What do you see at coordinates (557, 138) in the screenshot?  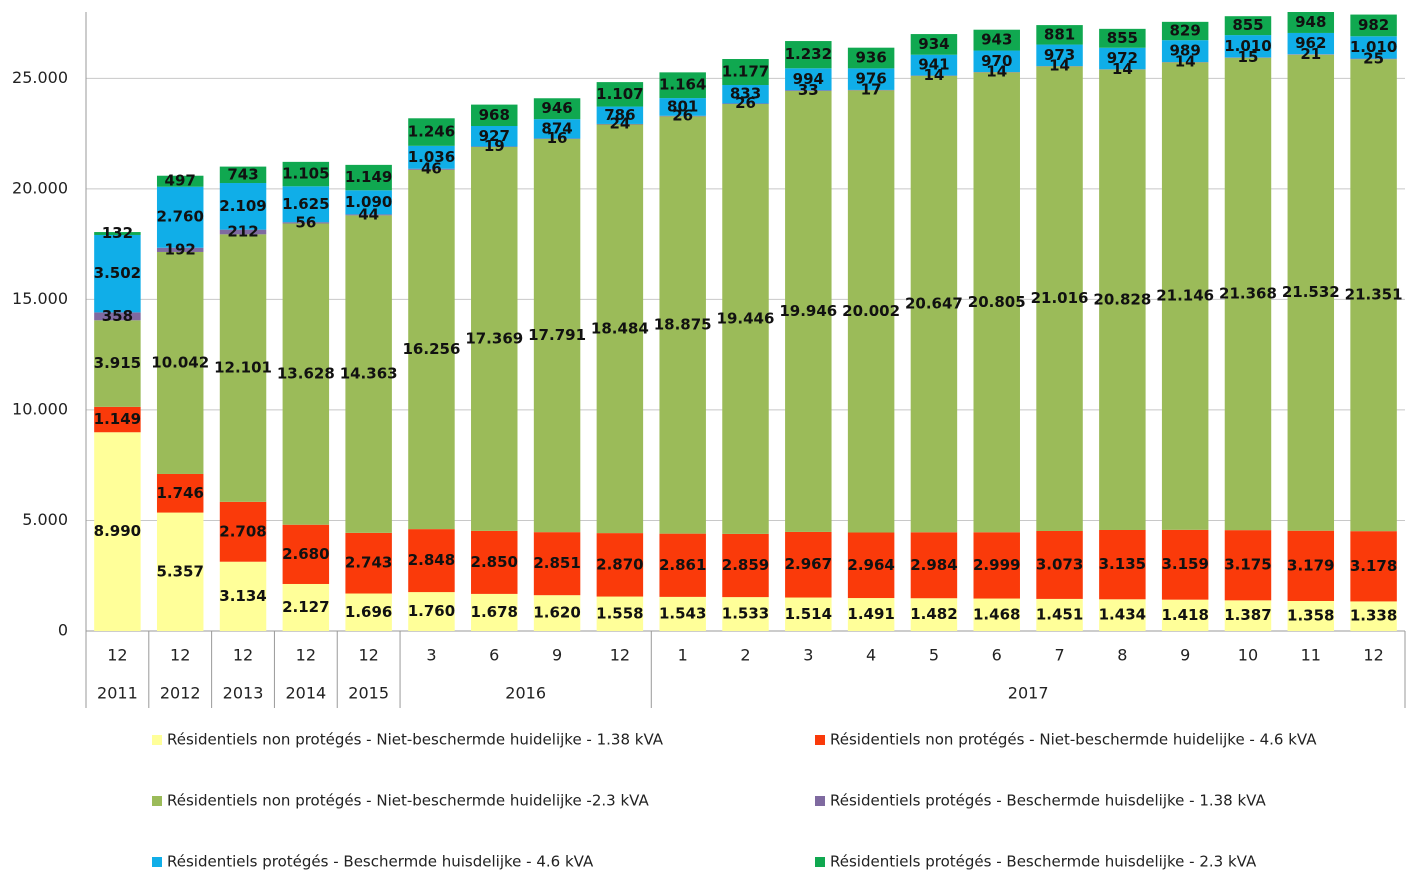 I see `value-label: 16` at bounding box center [557, 138].